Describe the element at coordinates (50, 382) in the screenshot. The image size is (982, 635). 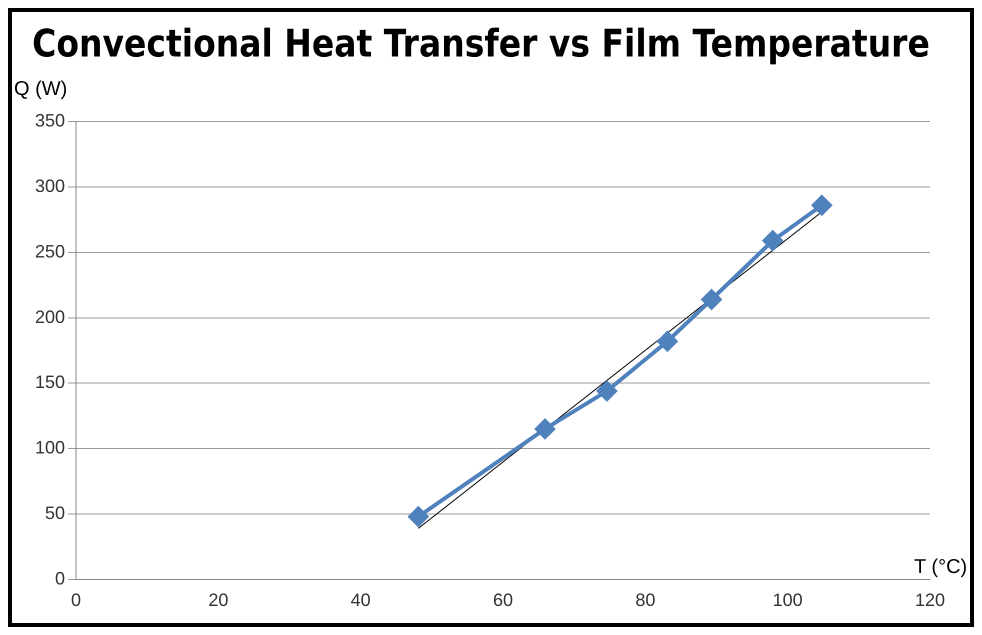
I see `y-tick-label: 150` at that location.